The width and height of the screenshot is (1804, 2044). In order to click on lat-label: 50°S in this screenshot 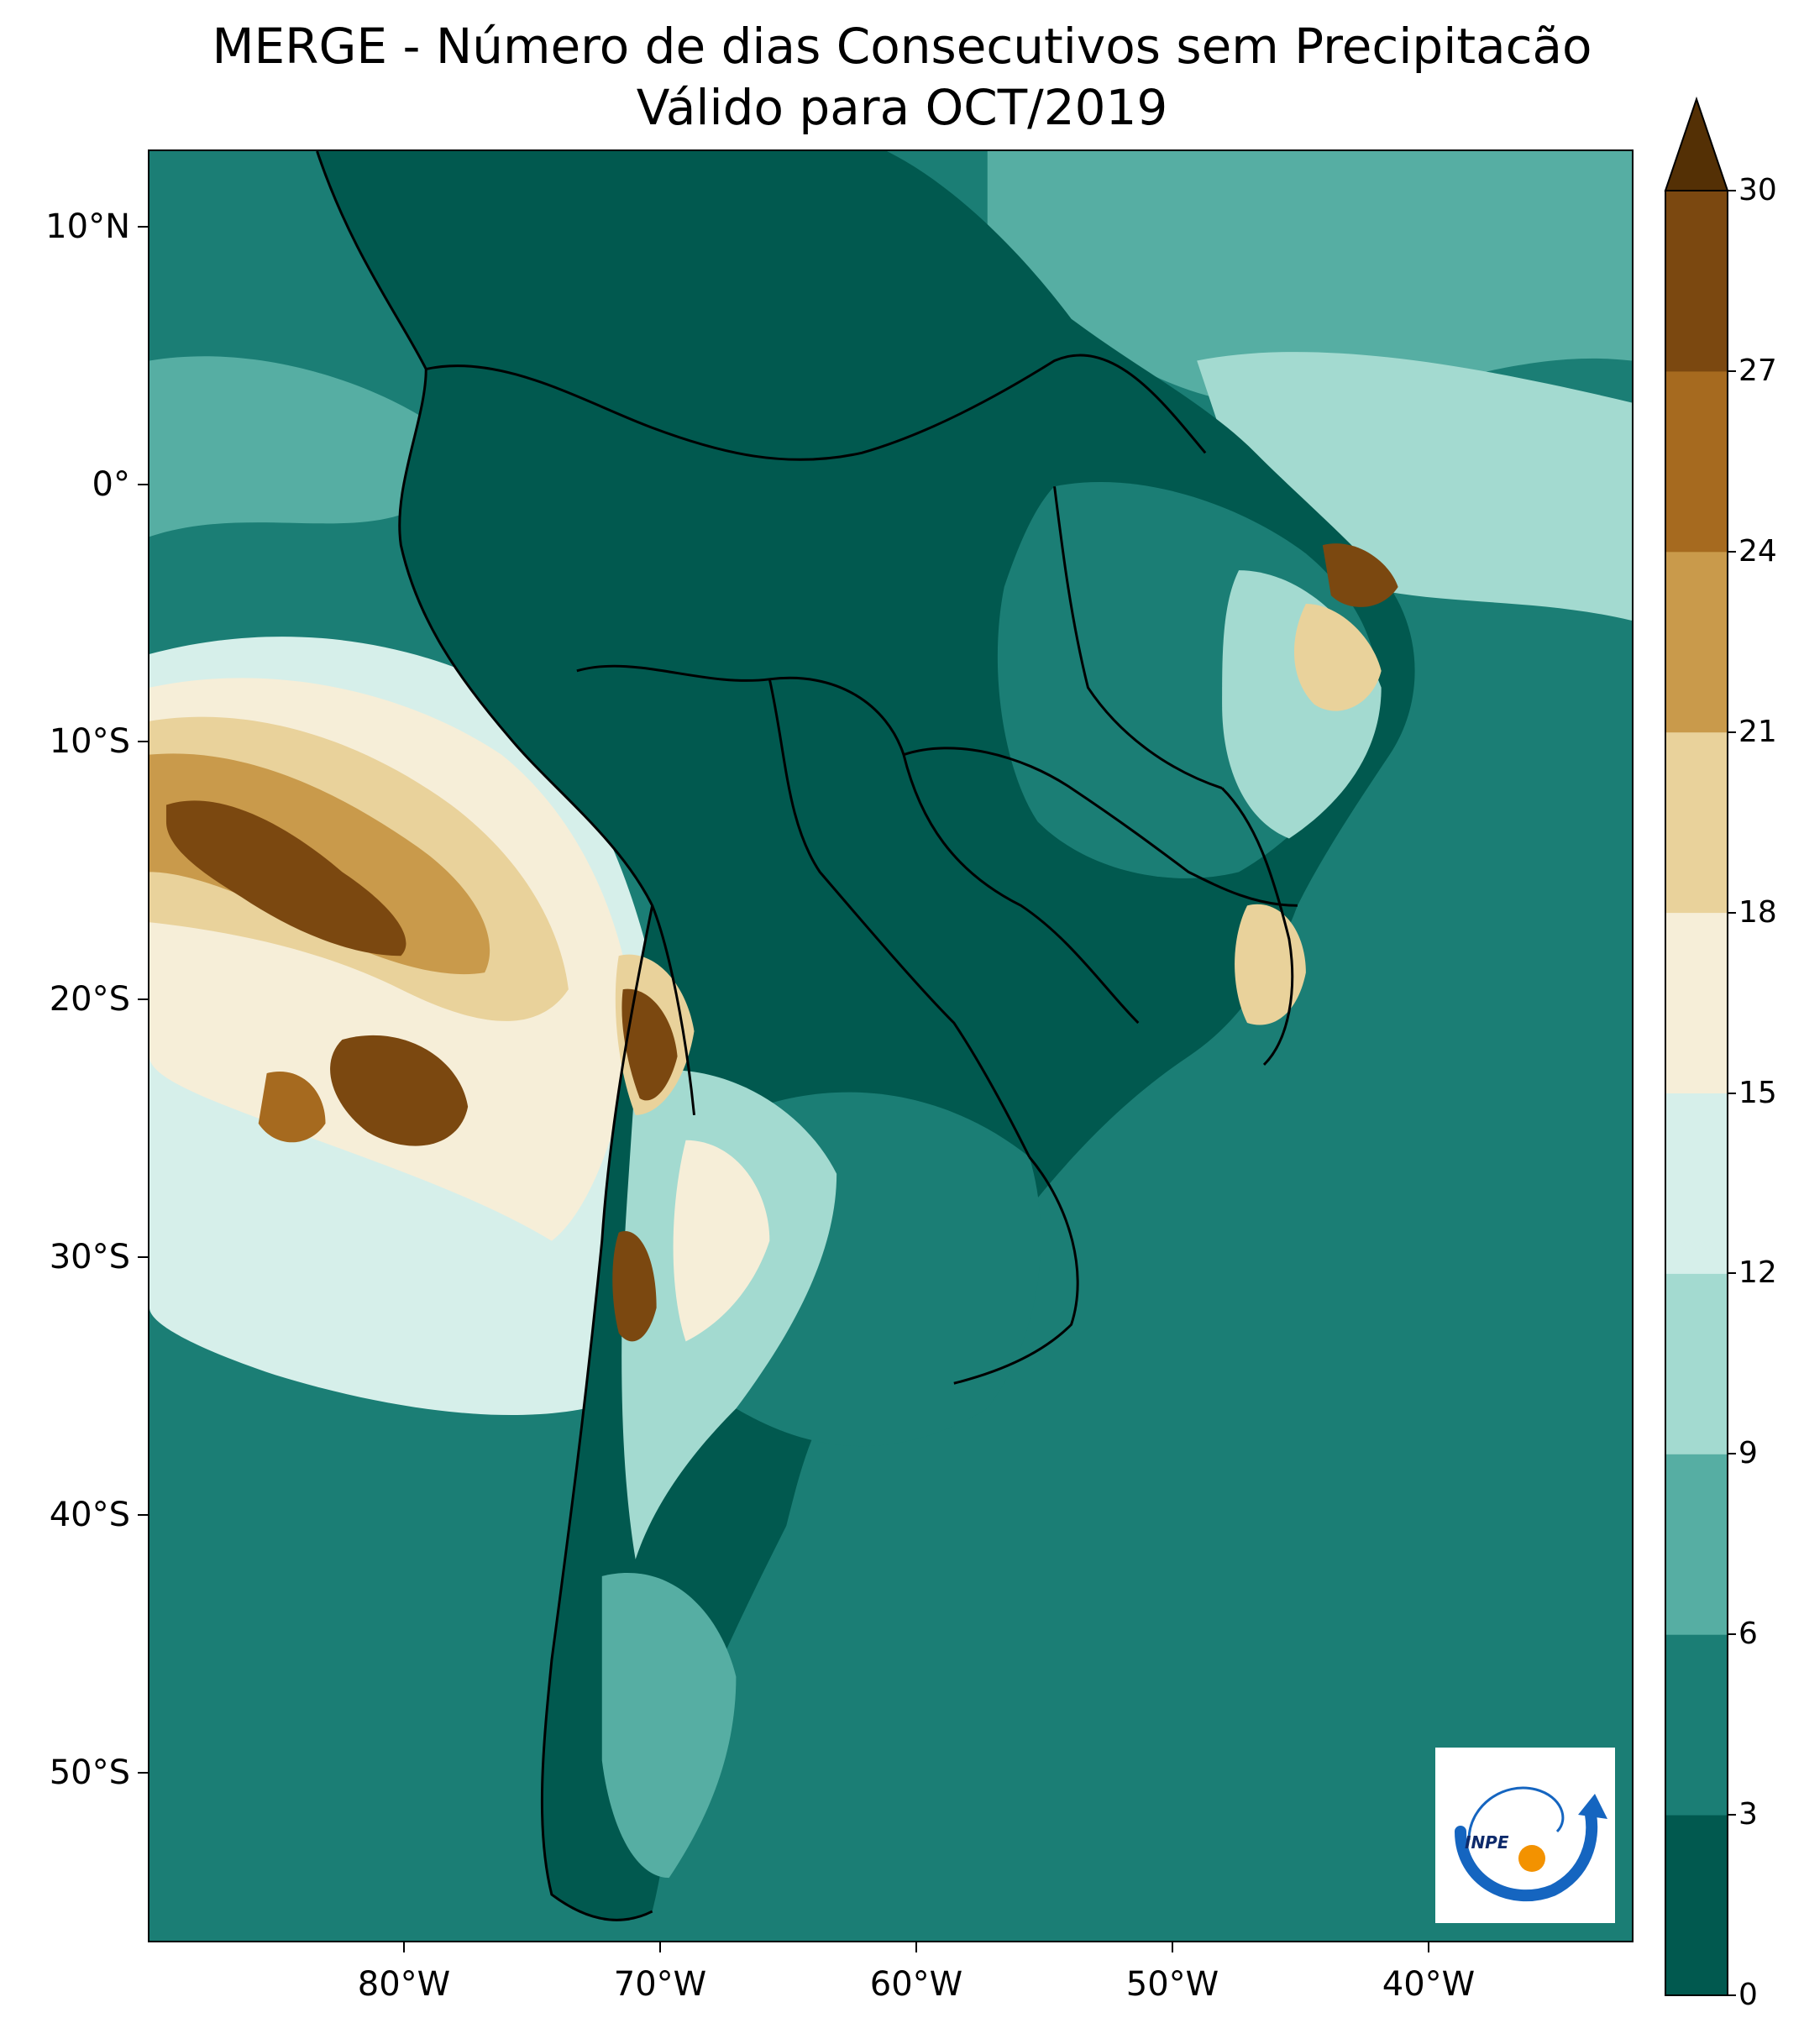, I will do `click(89, 1772)`.